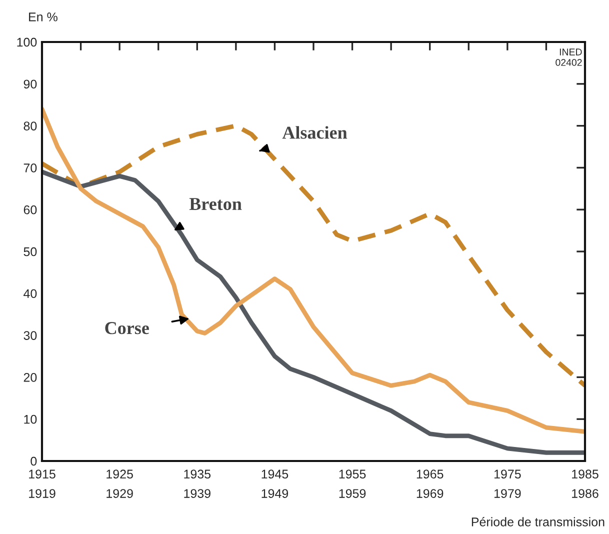 This screenshot has height=534, width=609. Describe the element at coordinates (30, 293) in the screenshot. I see `y-tick-label: 40` at that location.